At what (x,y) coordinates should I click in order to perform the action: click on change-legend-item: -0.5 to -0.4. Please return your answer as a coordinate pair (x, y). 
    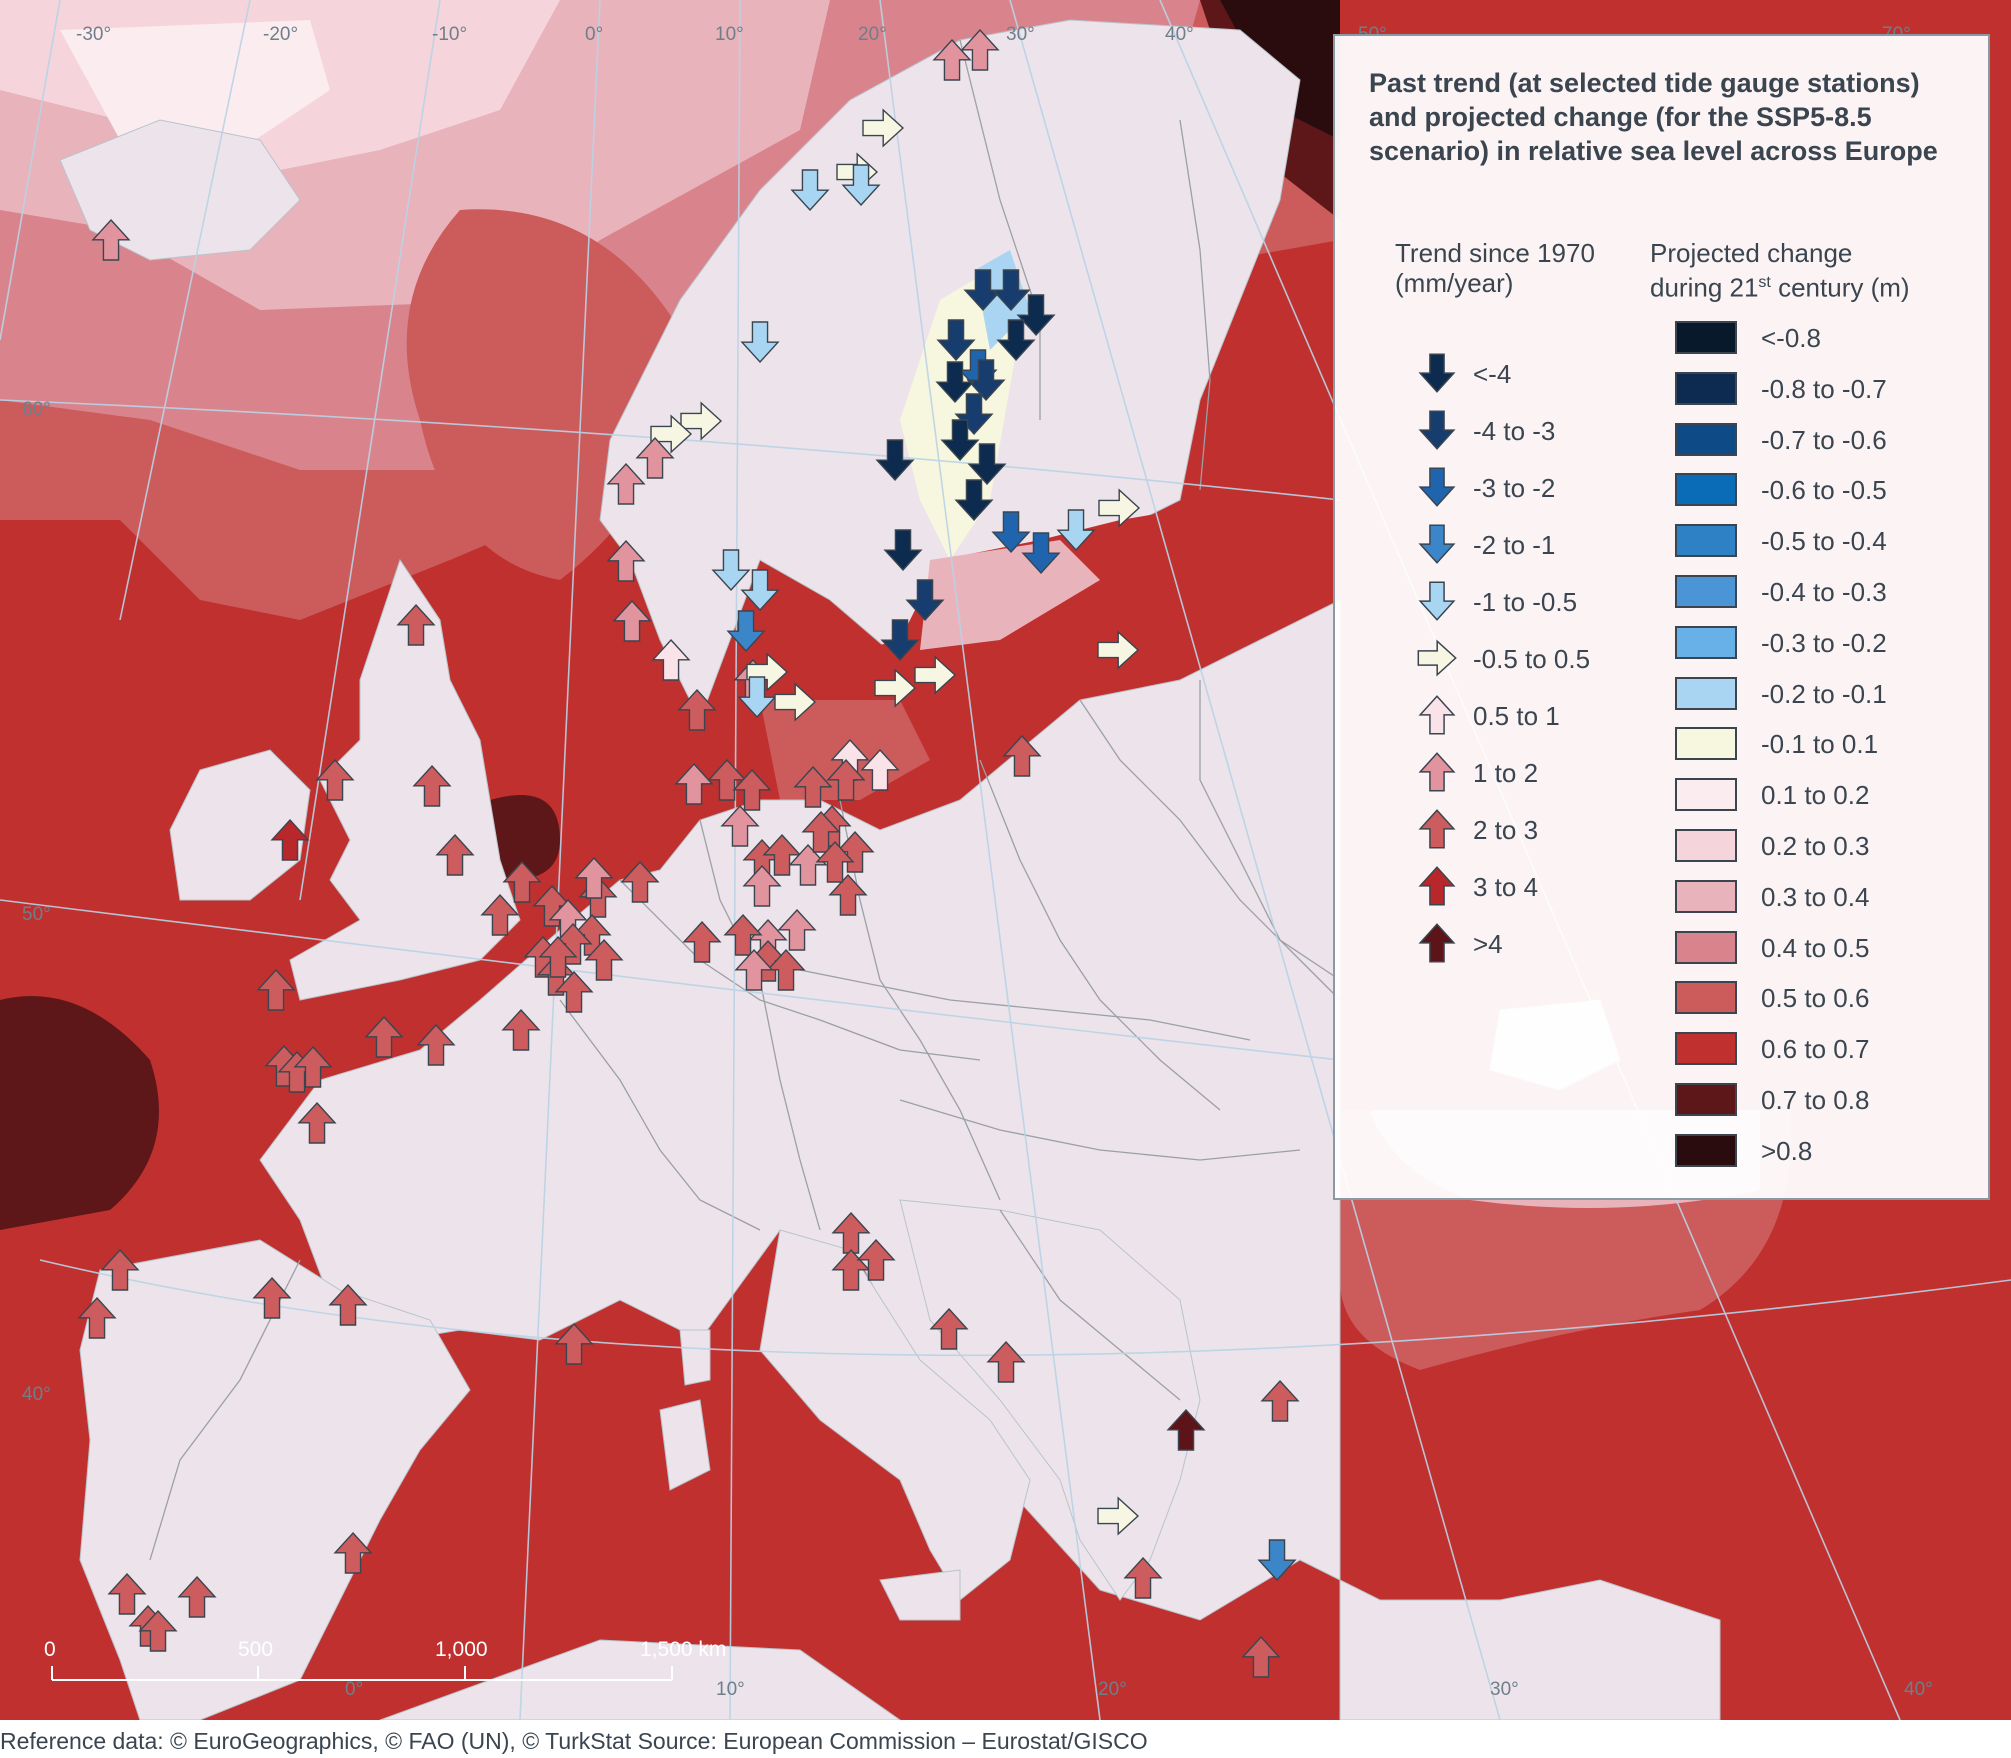
    Looking at the image, I should click on (1820, 542).